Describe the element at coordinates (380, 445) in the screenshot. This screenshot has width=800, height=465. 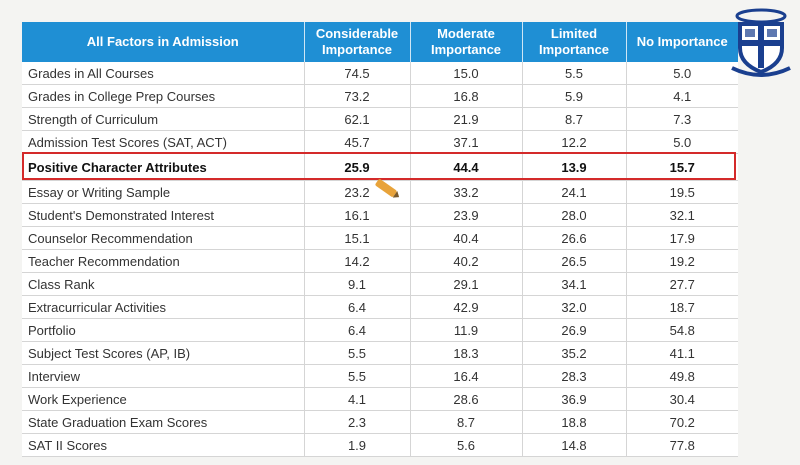
I see `table-row: SAT II Scores 1.9 5.6 14.8 77.8` at that location.